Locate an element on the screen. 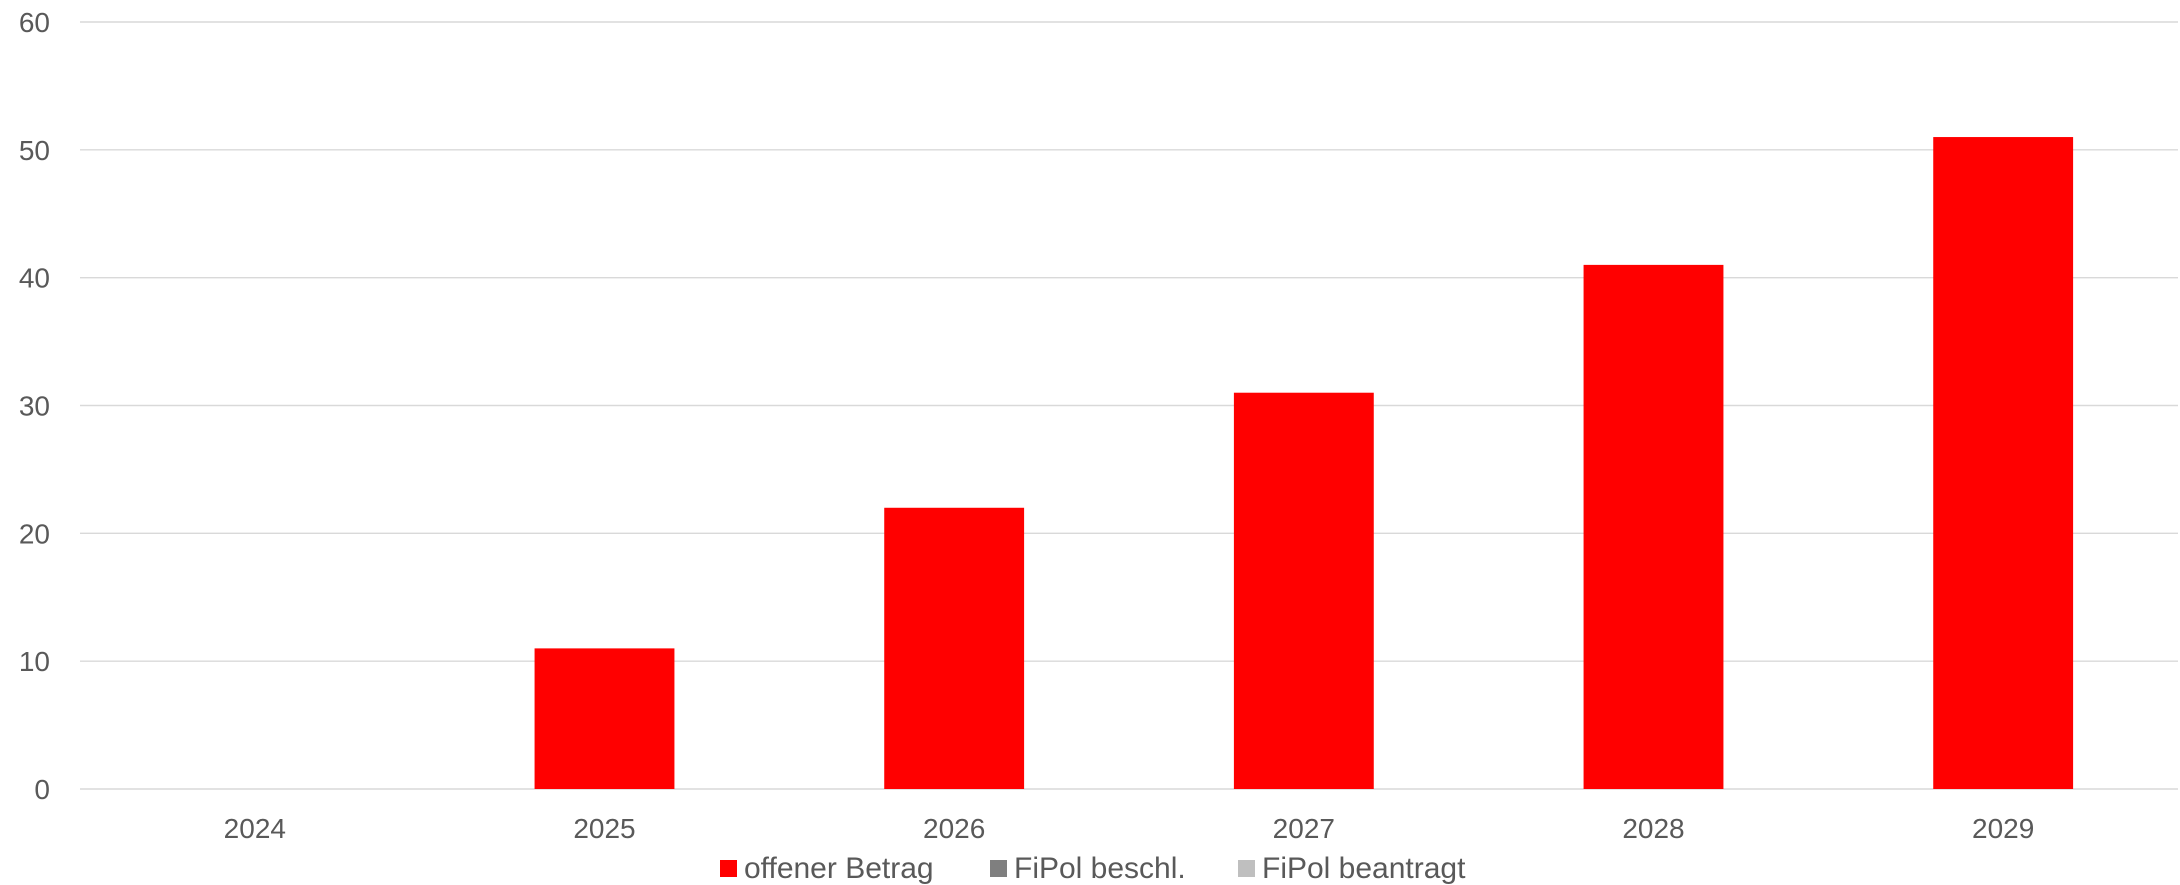 The width and height of the screenshot is (2180, 885). legend-label: FiPol beantragt is located at coordinates (1364, 868).